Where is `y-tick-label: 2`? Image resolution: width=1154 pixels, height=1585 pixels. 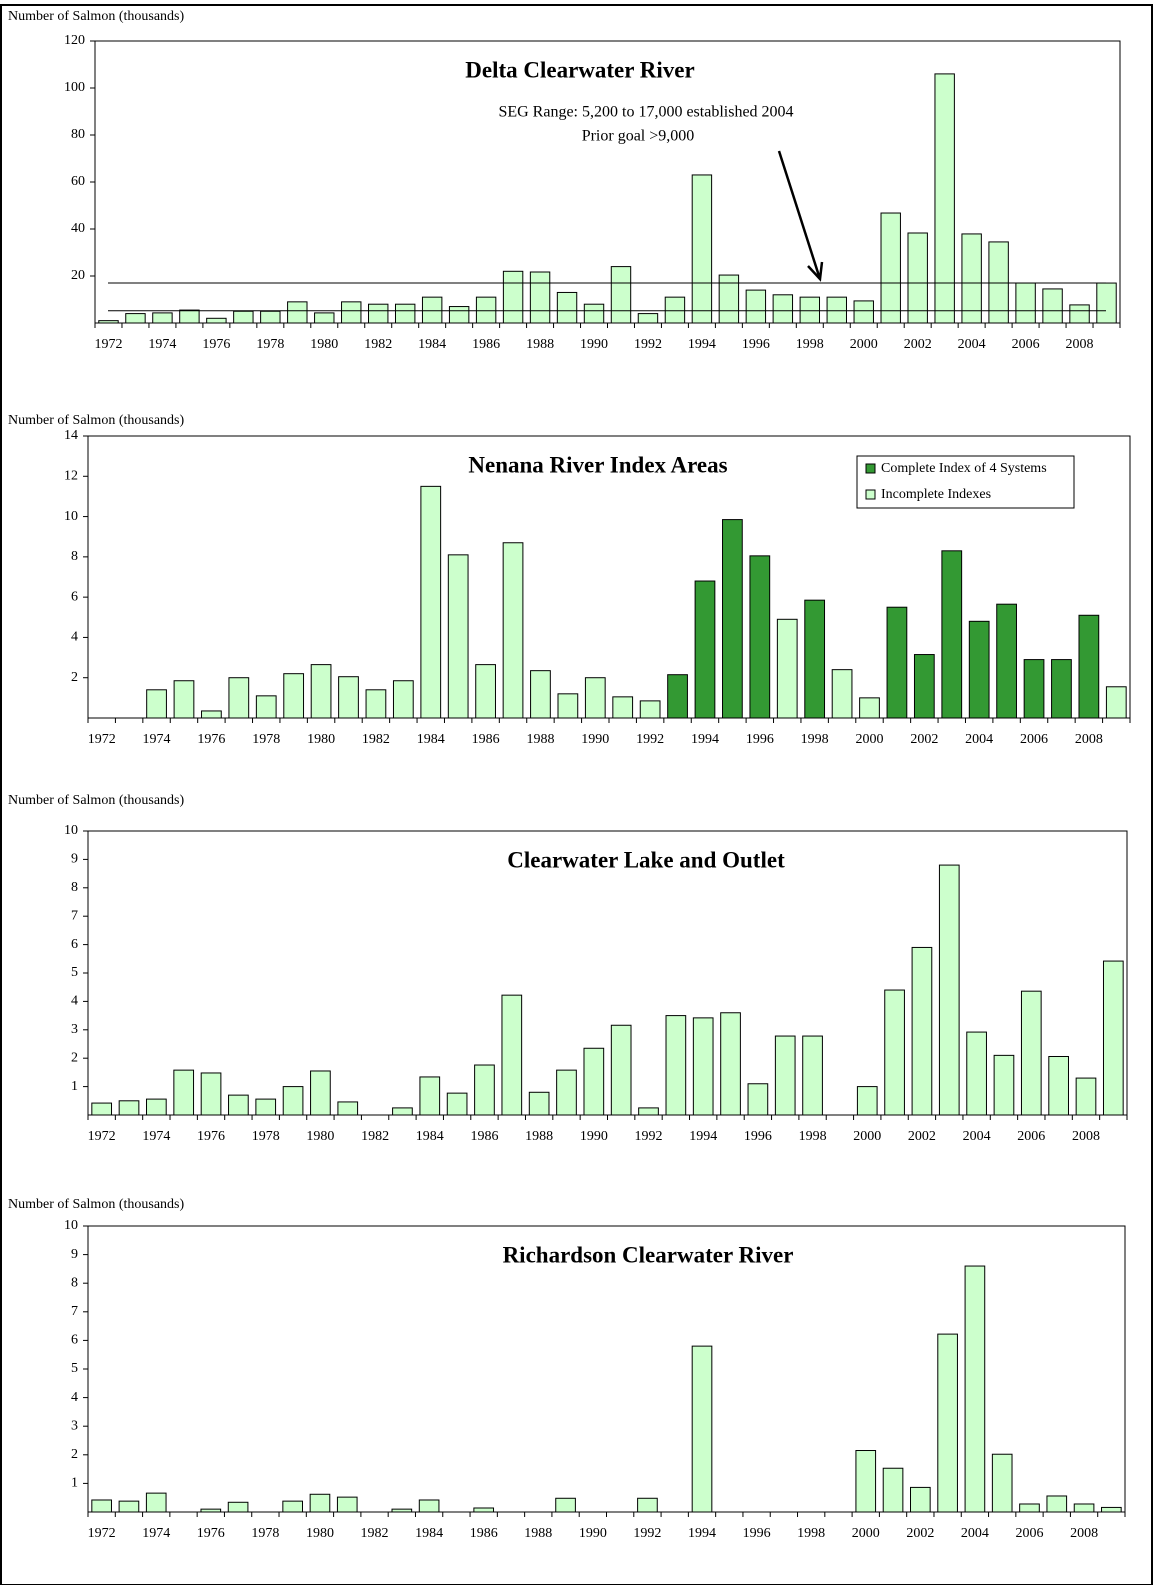 y-tick-label: 2 is located at coordinates (74, 677).